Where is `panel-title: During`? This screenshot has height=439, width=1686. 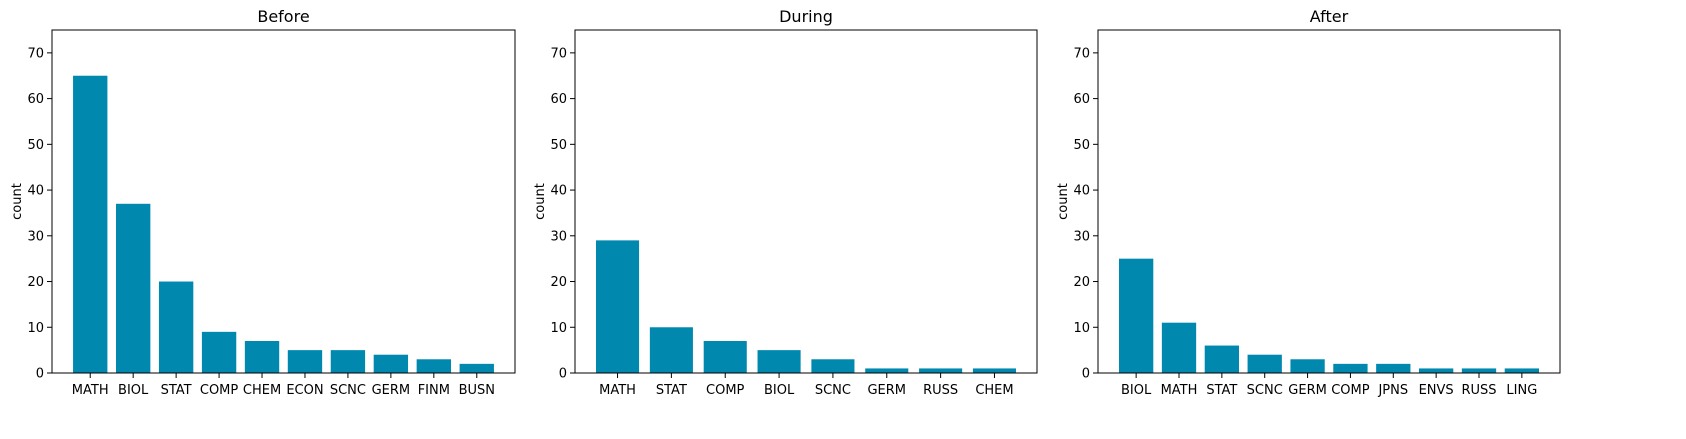 panel-title: During is located at coordinates (806, 16).